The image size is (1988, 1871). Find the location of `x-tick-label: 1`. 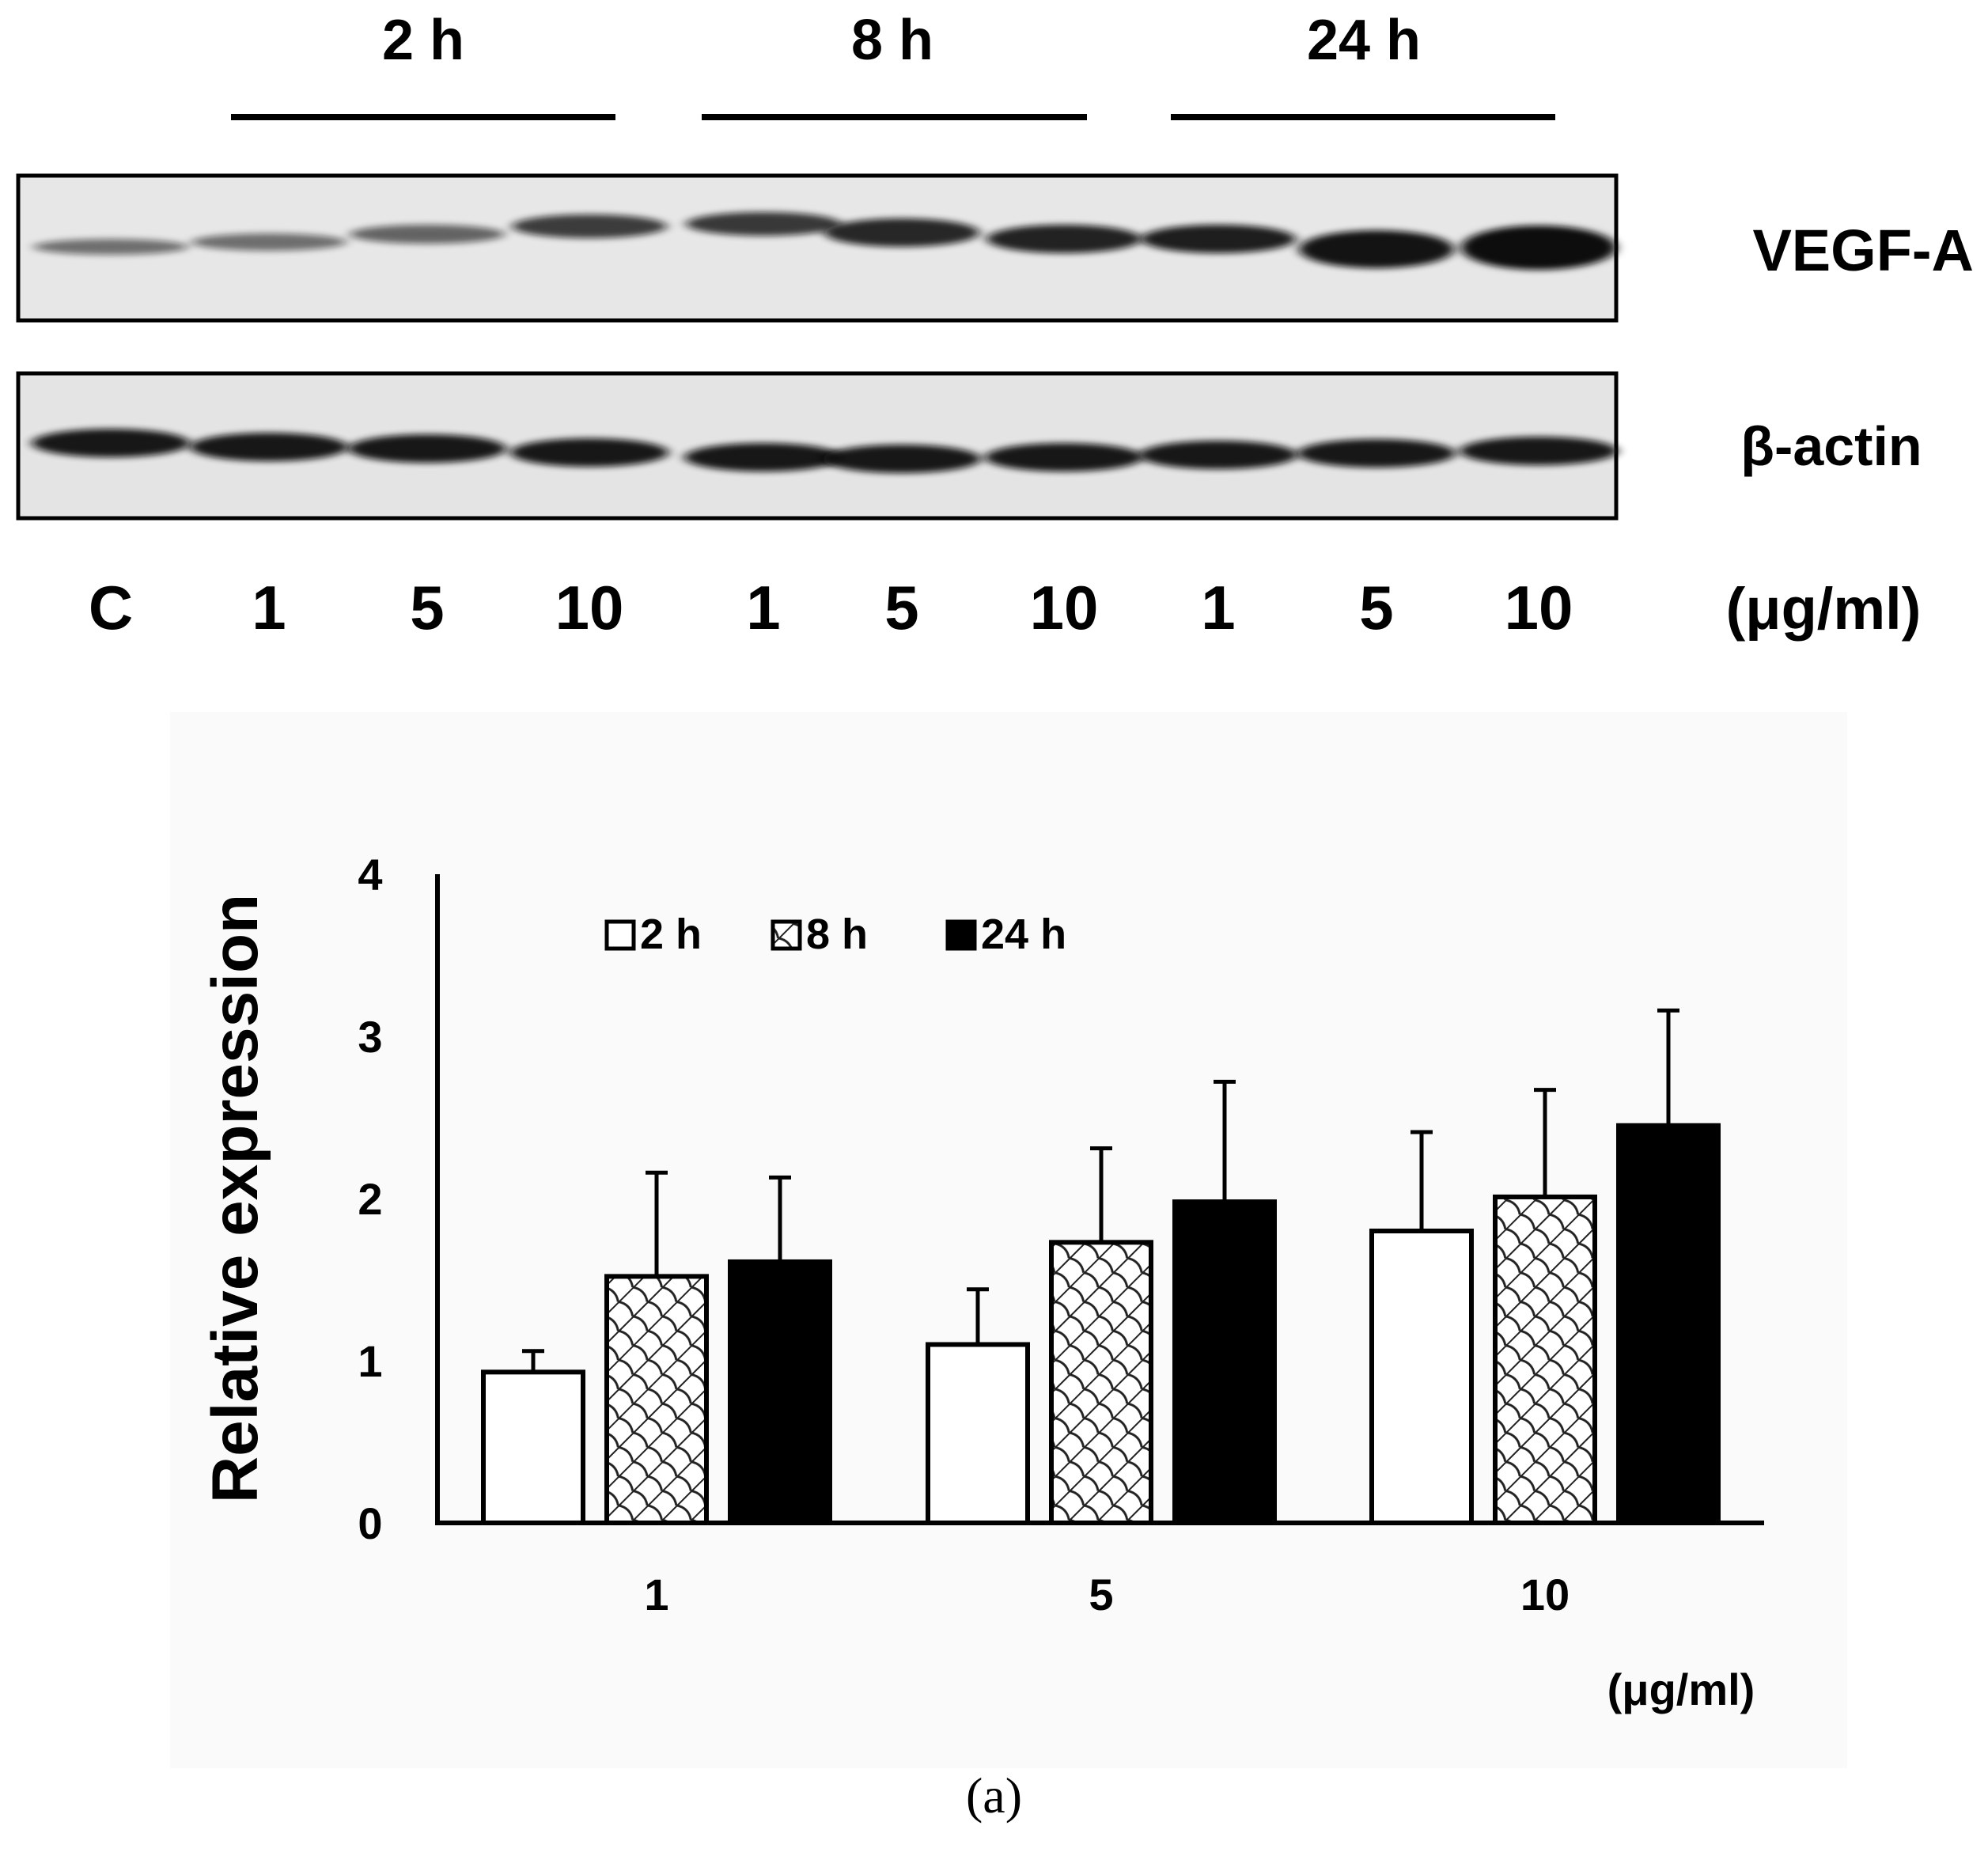

x-tick-label: 1 is located at coordinates (656, 1594).